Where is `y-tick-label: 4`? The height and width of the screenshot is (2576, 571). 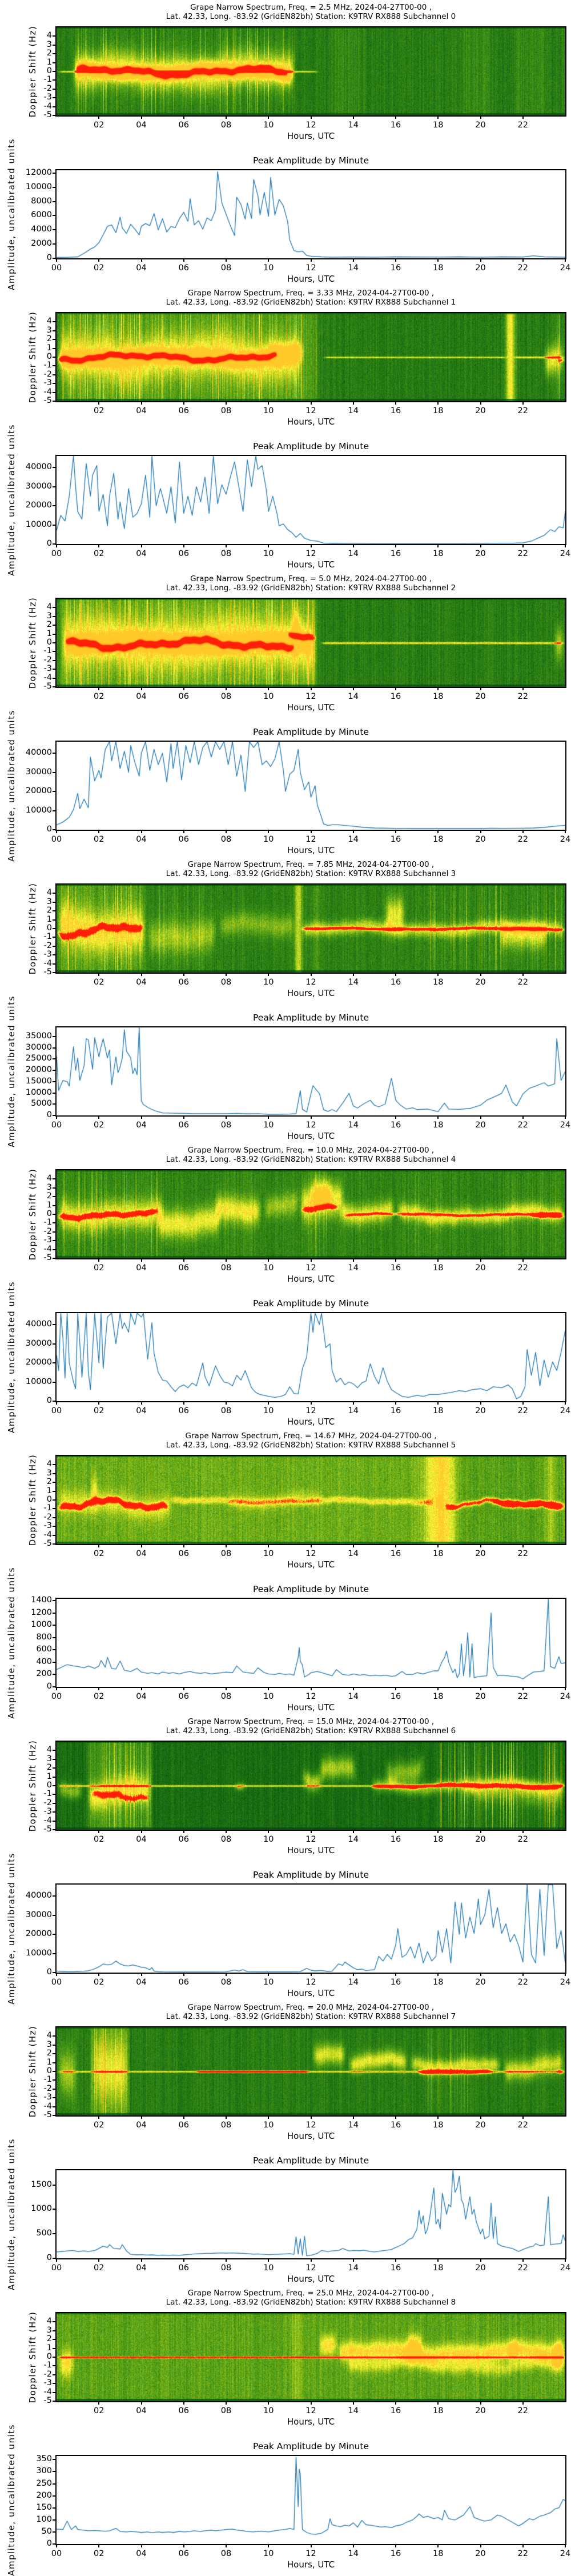
y-tick-label: 4 is located at coordinates (49, 1178).